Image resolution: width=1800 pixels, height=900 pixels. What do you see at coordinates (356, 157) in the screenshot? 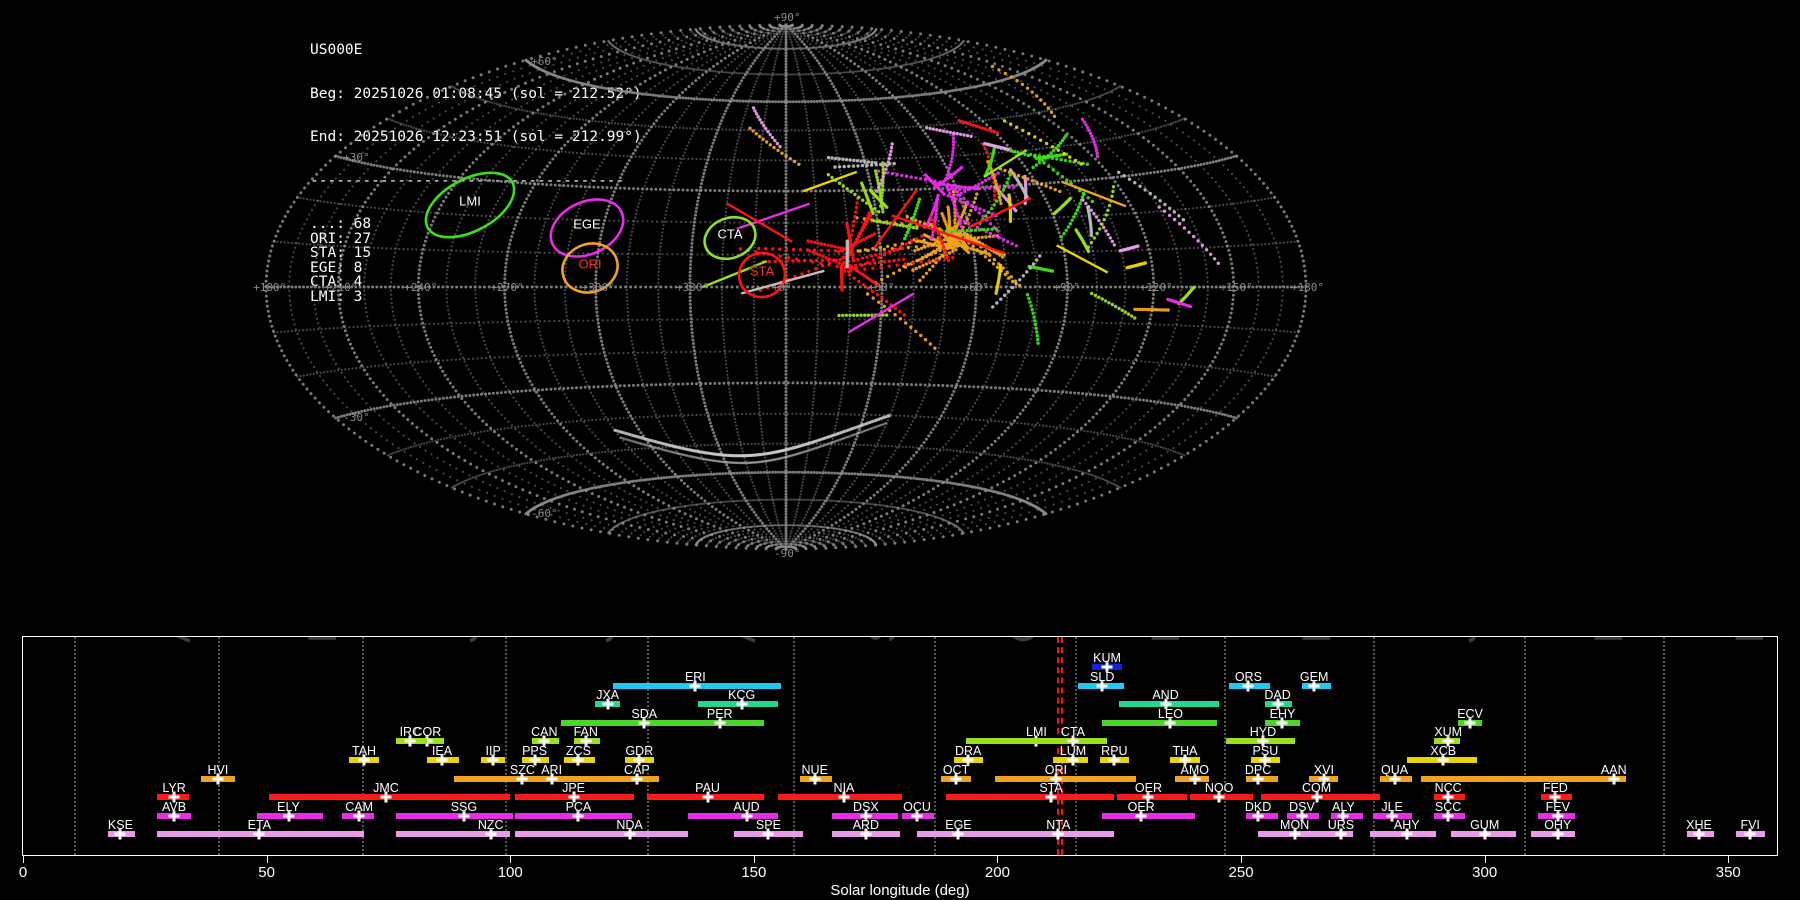
I see `dec-tick-label: +30°` at bounding box center [356, 157].